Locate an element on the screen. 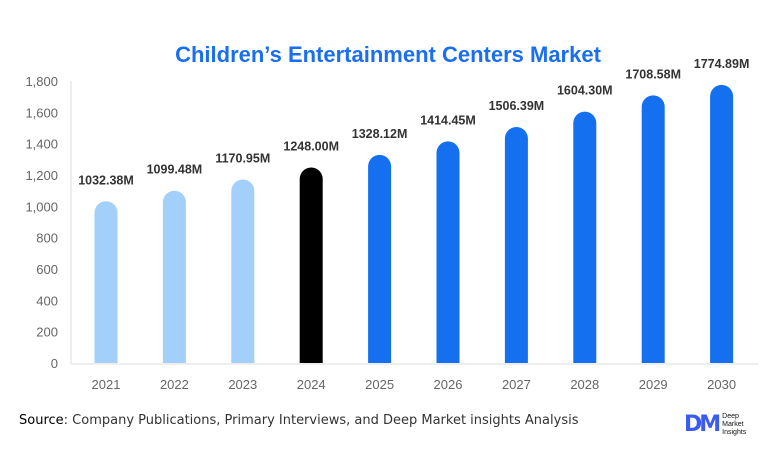  data-label-2022: 1099.48M is located at coordinates (175, 170).